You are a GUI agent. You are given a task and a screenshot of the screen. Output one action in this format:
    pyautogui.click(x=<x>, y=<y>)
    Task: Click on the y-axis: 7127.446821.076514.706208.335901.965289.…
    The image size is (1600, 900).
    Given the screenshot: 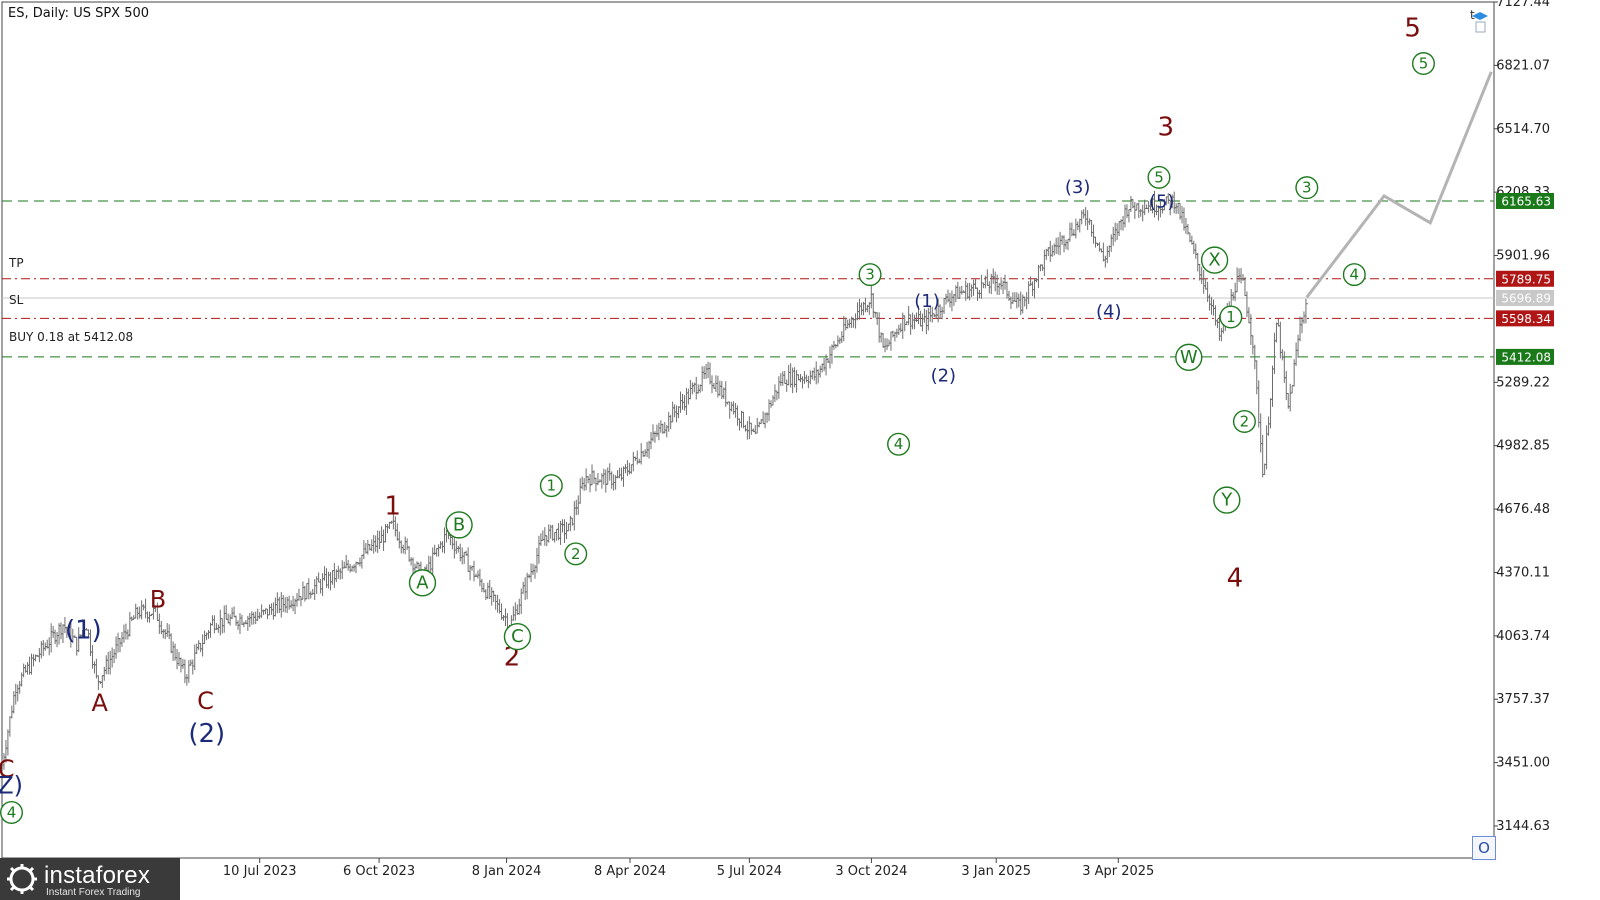 What is the action you would take?
    pyautogui.click(x=1522, y=417)
    